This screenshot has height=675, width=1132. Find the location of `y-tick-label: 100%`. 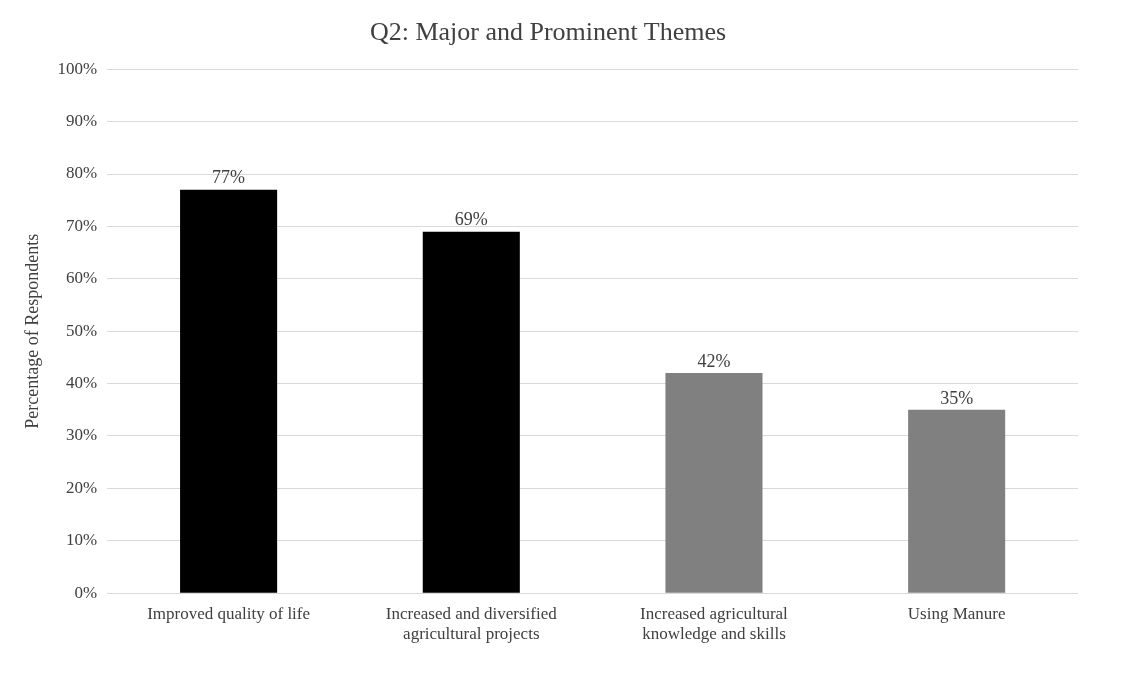

y-tick-label: 100% is located at coordinates (77, 68).